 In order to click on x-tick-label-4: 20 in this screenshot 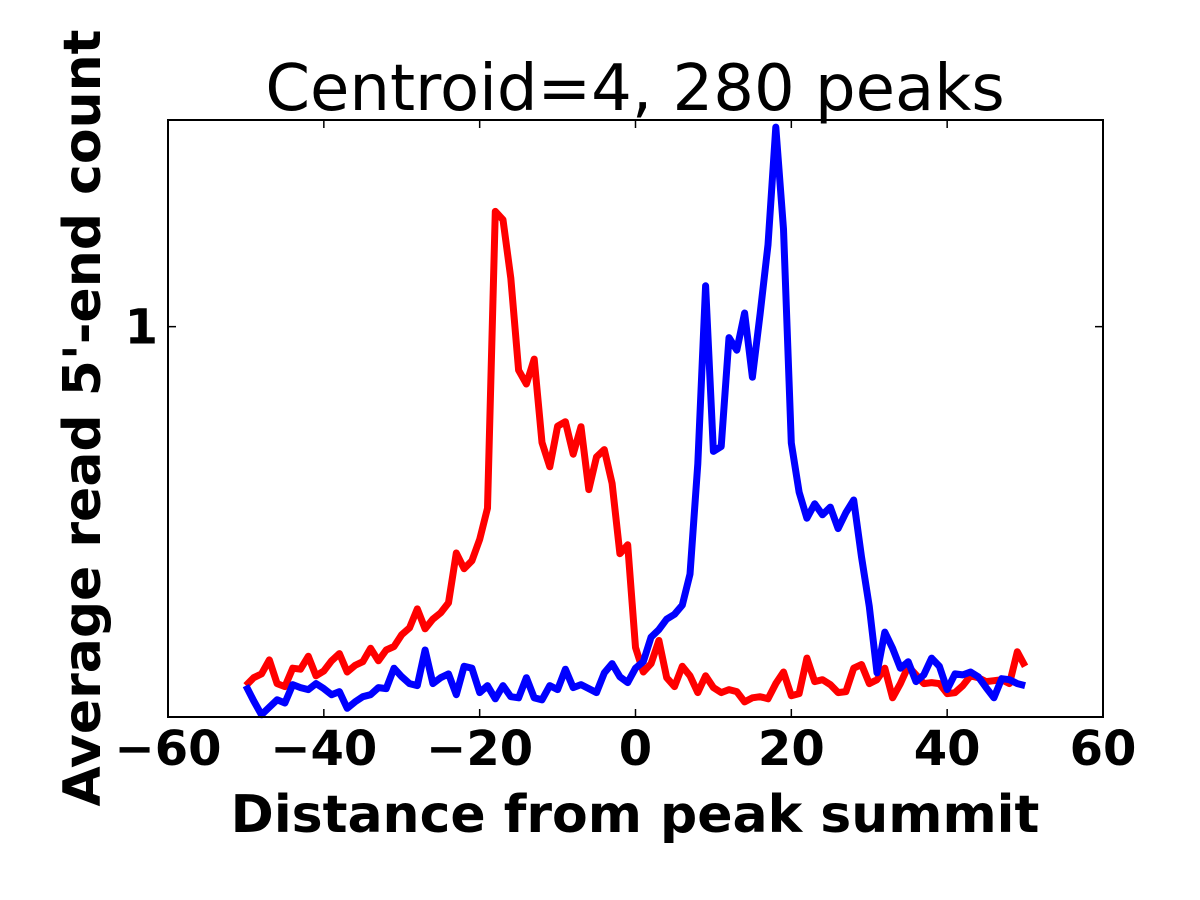, I will do `click(791, 749)`.